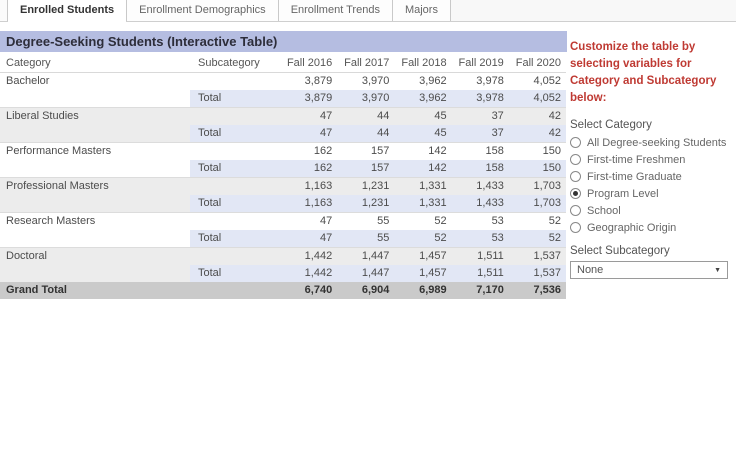 The width and height of the screenshot is (736, 454). I want to click on column-header-fall2018: Fall 2018, so click(424, 63).